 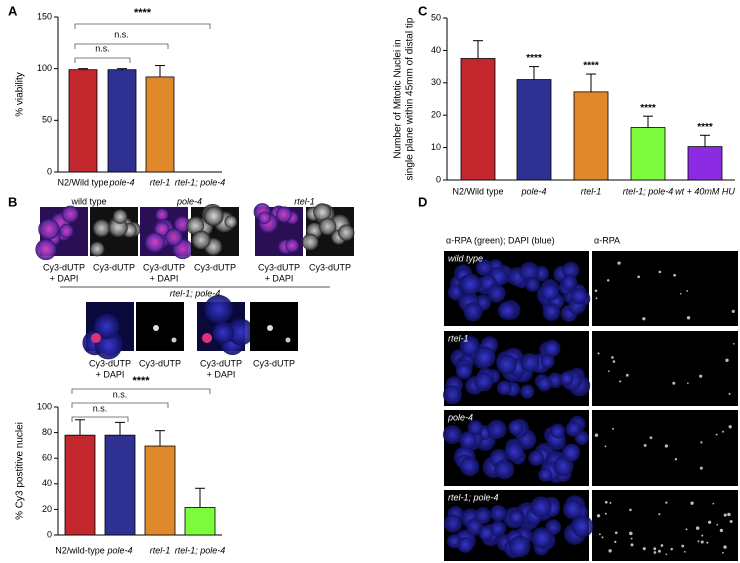 I want to click on row-label: wild type, so click(x=465, y=258).